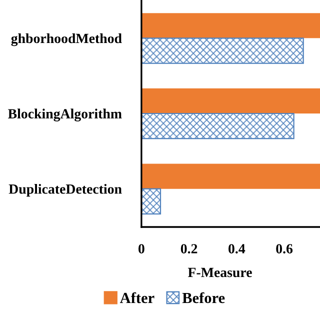 This screenshot has width=320, height=320. Describe the element at coordinates (137, 298) in the screenshot. I see `legend-label: After` at that location.